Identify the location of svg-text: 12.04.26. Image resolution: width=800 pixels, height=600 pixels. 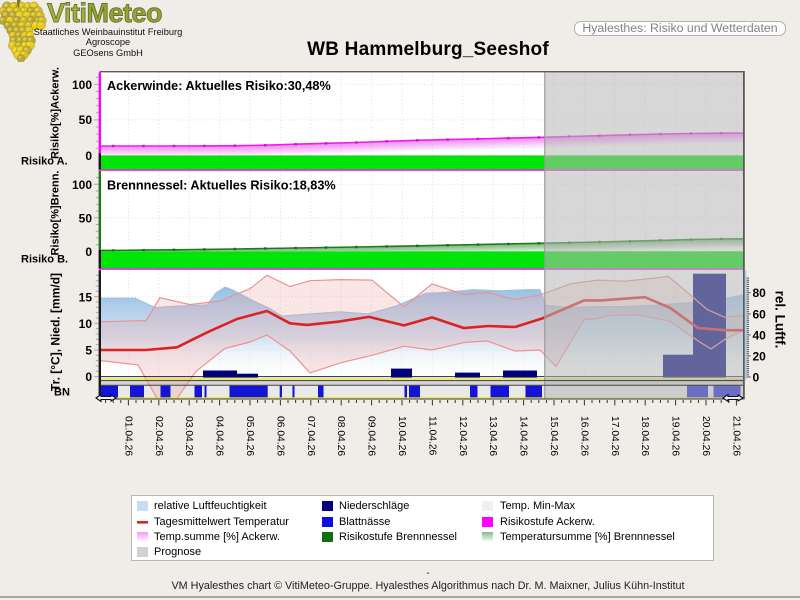
(462, 436).